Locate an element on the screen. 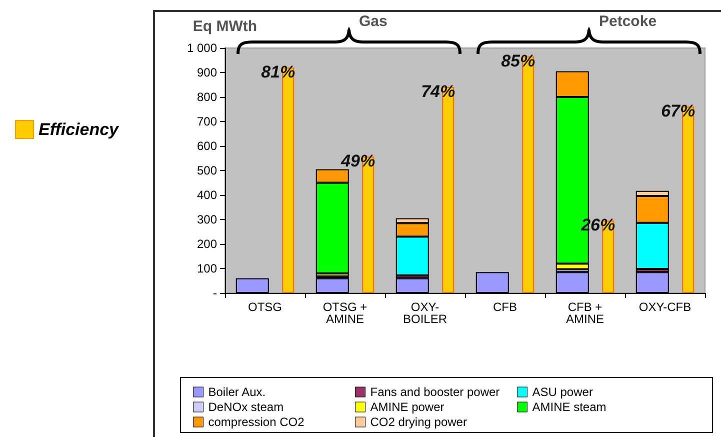 The image size is (721, 437). legend-label: Fans and booster power is located at coordinates (435, 392).